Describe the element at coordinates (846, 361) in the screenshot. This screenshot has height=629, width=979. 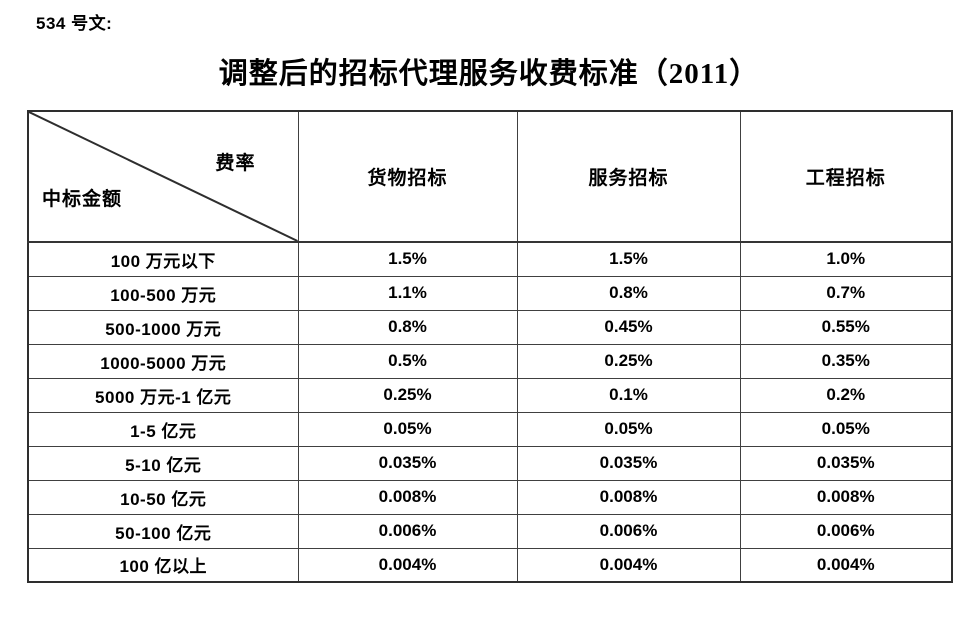
I see `fee-value-cell: 0.35%` at that location.